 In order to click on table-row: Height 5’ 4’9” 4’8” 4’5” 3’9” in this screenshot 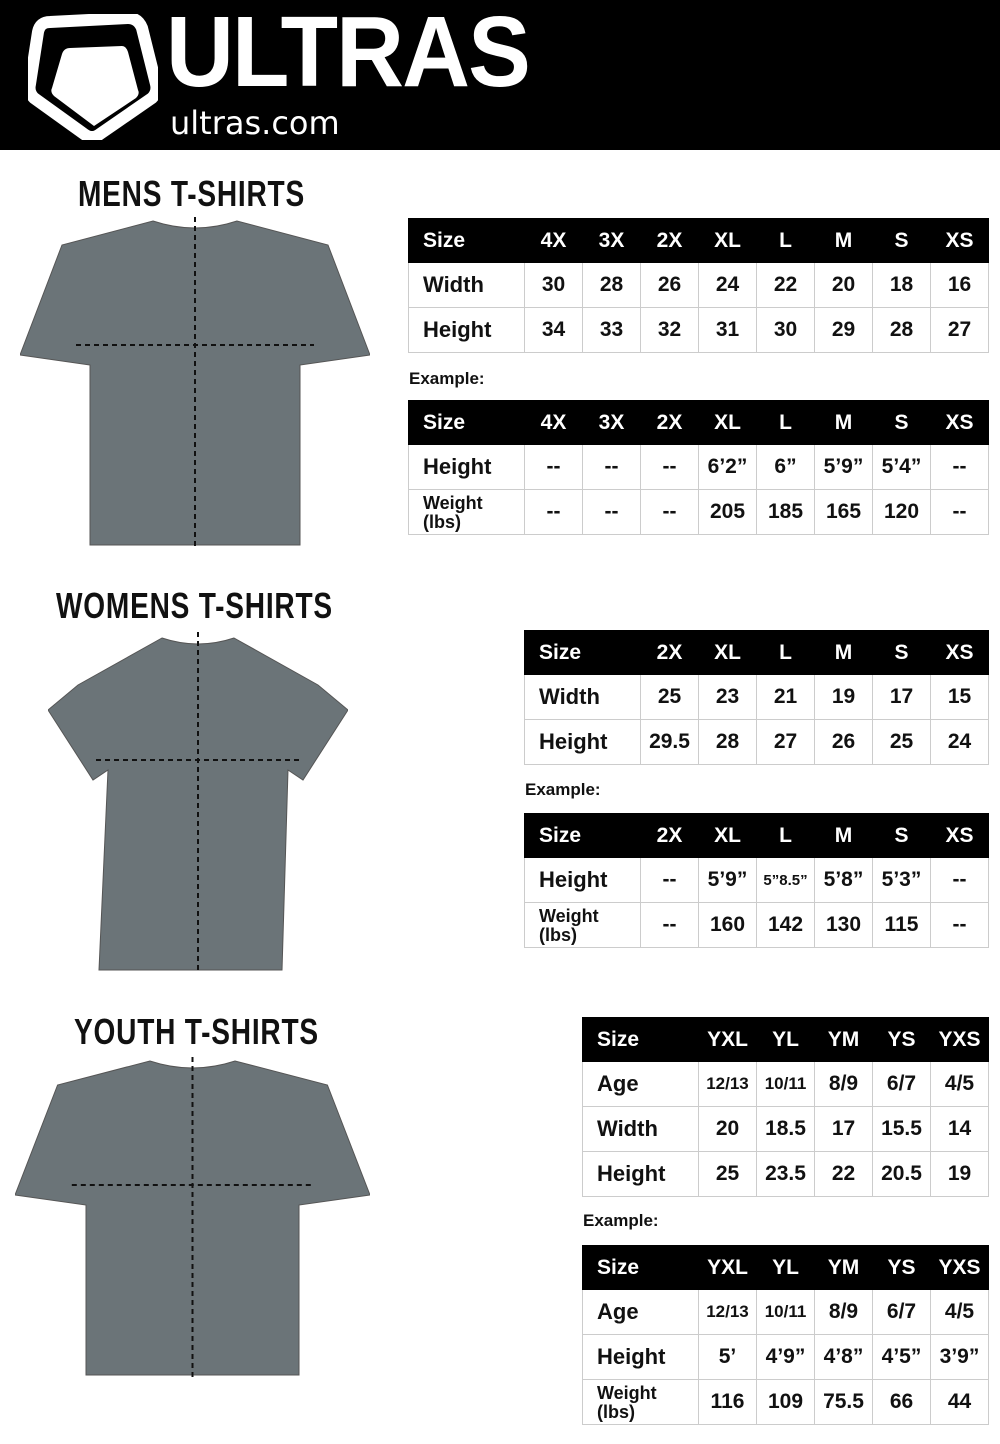, I will do `click(785, 1357)`.